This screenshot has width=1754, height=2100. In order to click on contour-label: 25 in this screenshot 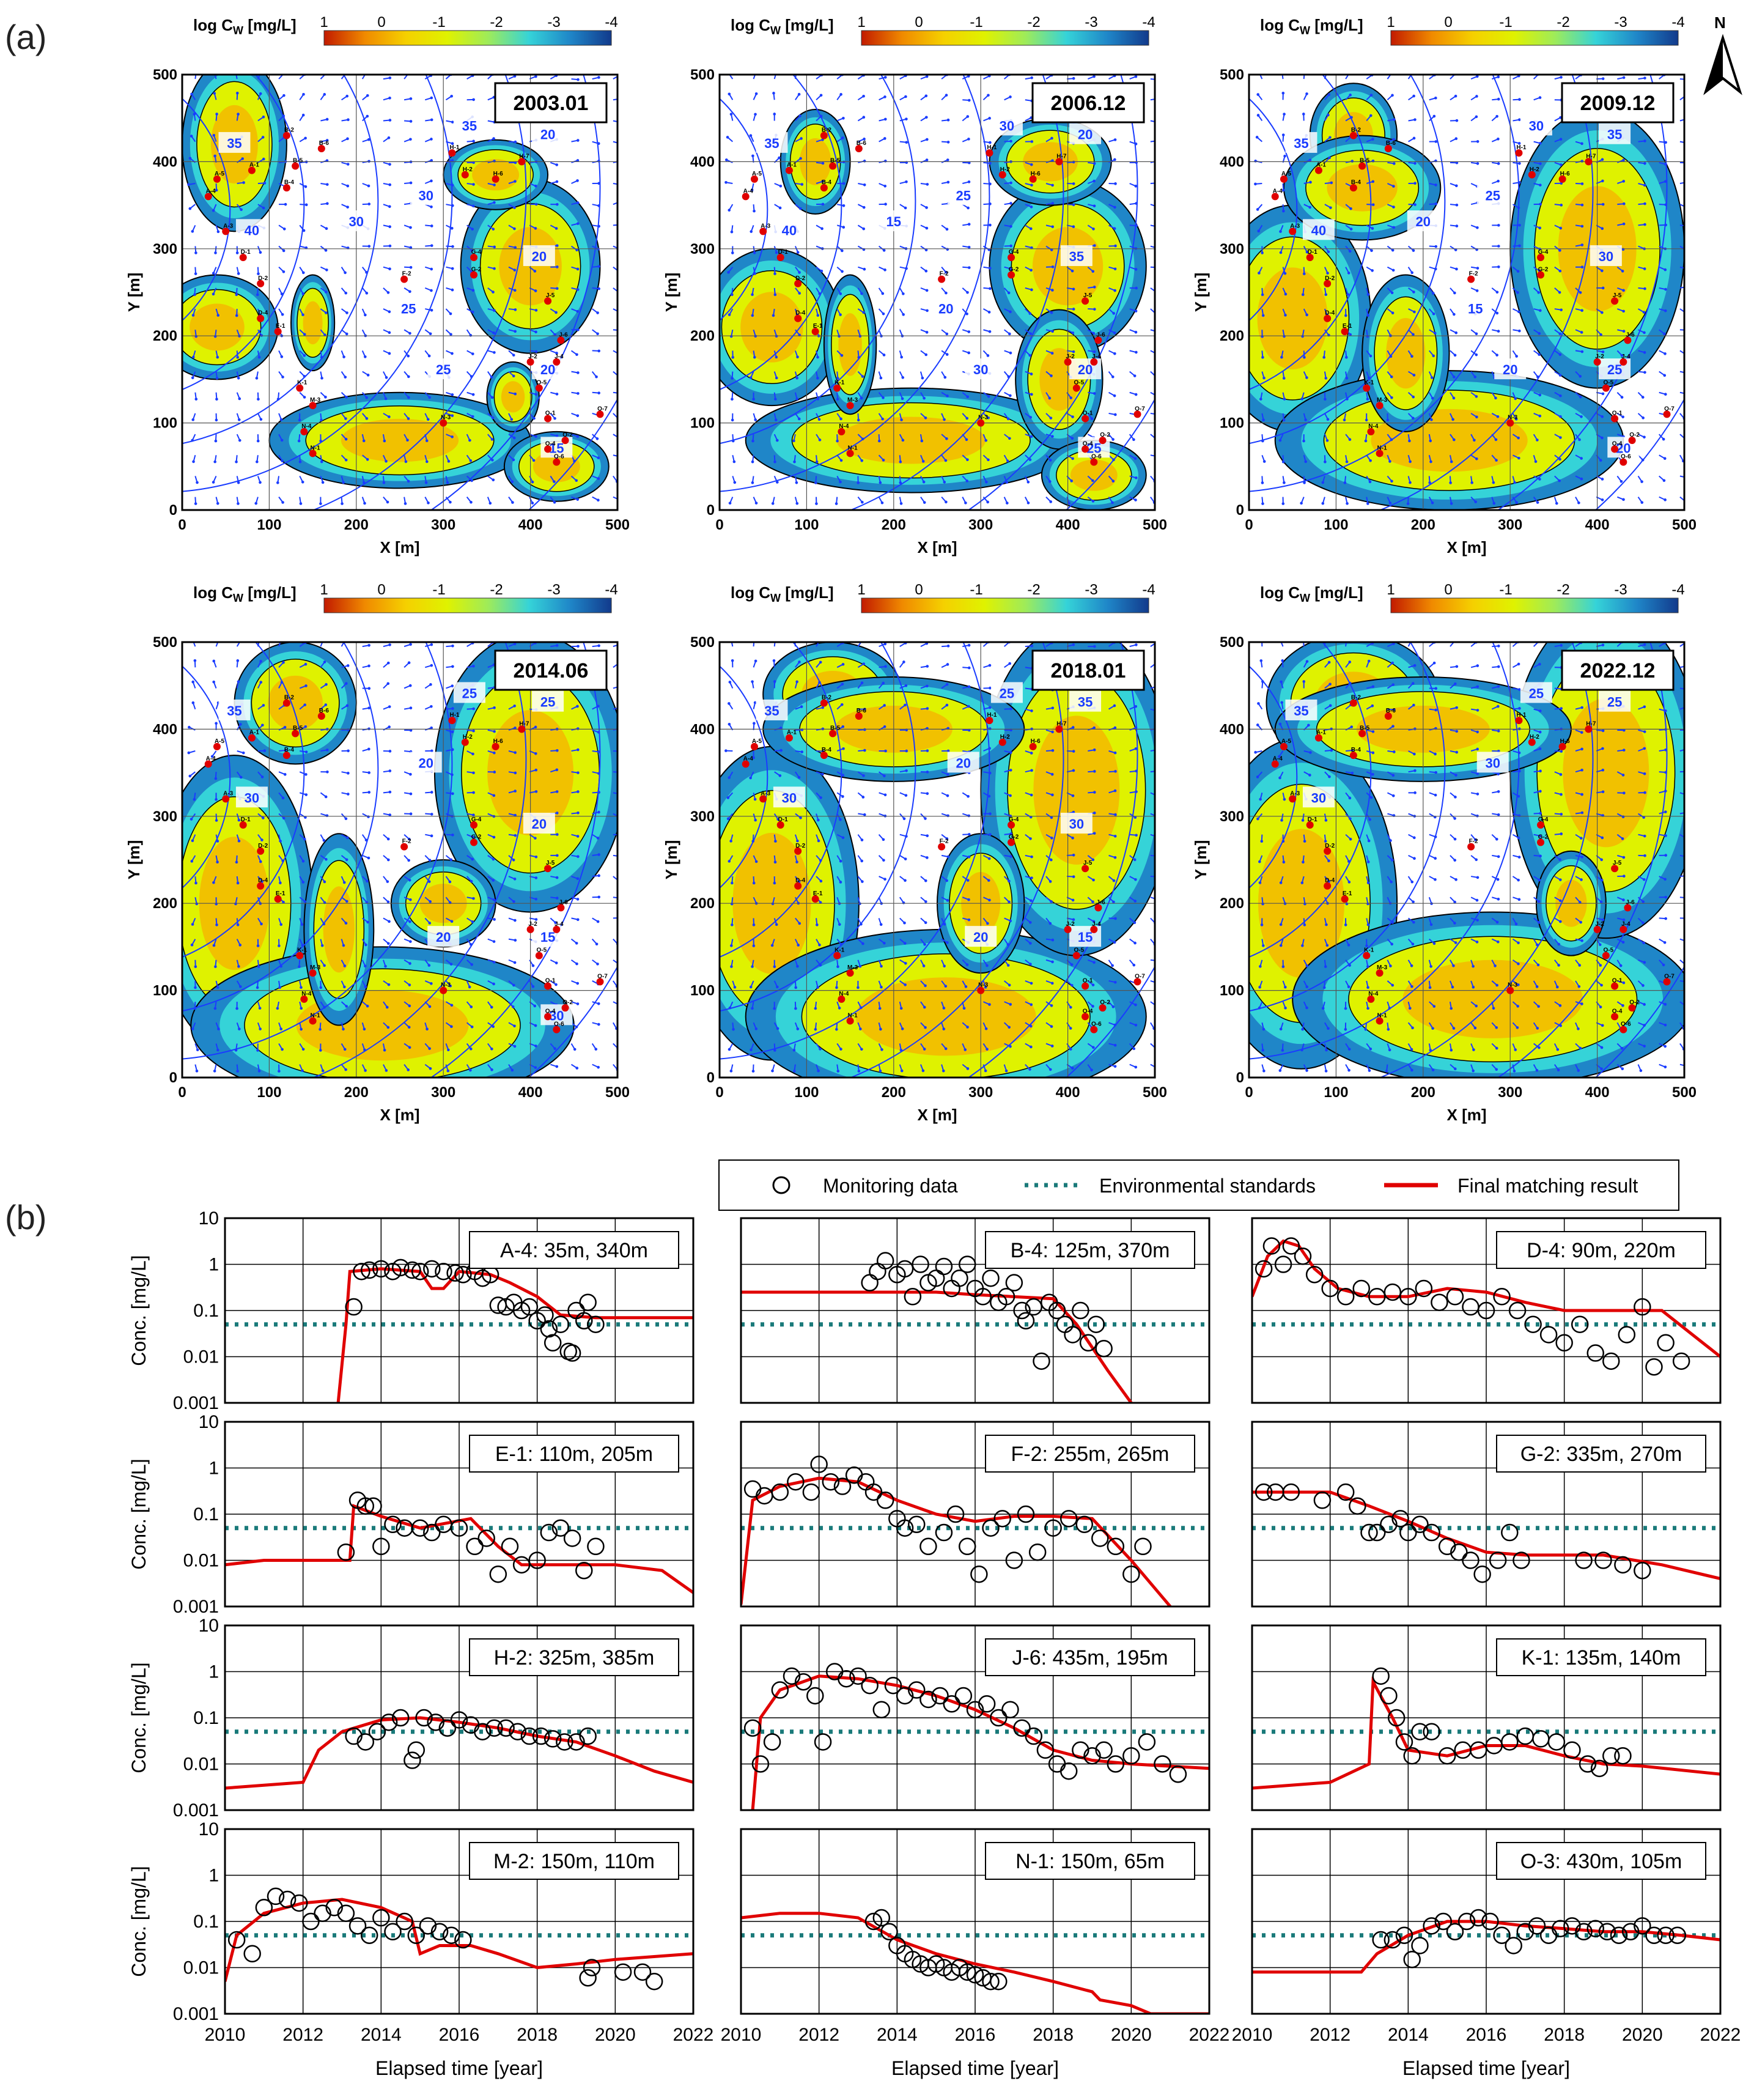, I will do `click(963, 195)`.